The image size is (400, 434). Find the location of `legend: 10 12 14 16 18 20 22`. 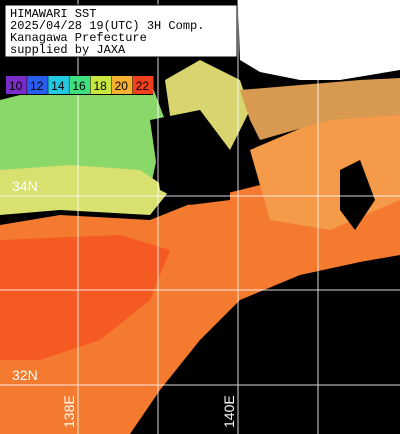

legend: 10 12 14 16 18 20 22 is located at coordinates (79, 85).